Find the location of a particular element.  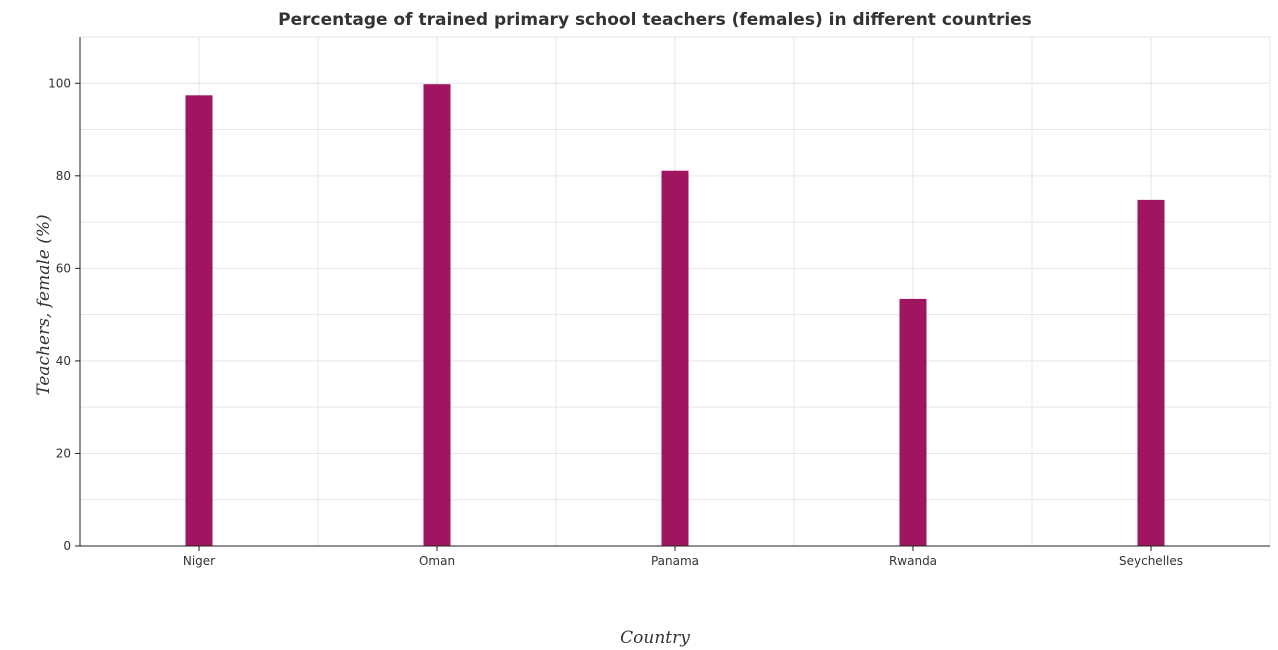

x-tick-labels: Niger Oman Panama Rwanda Seychelles is located at coordinates (683, 561).